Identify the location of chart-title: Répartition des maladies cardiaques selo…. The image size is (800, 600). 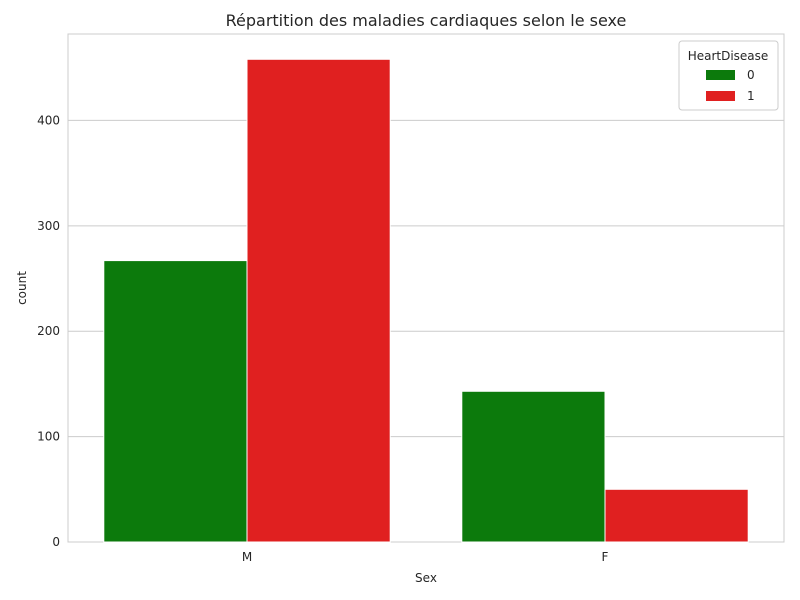
(426, 20).